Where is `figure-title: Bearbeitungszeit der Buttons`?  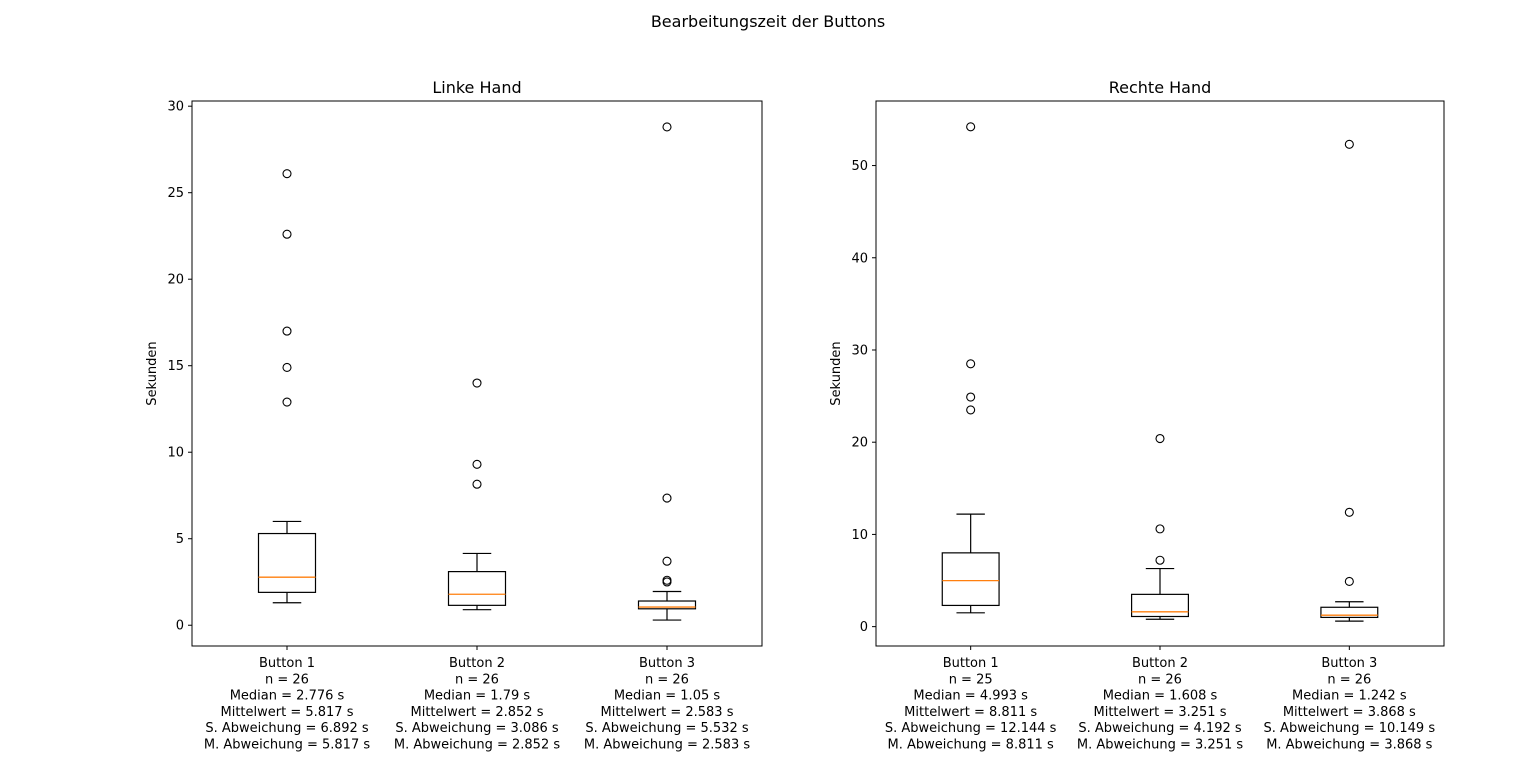
figure-title: Bearbeitungszeit der Buttons is located at coordinates (768, 21).